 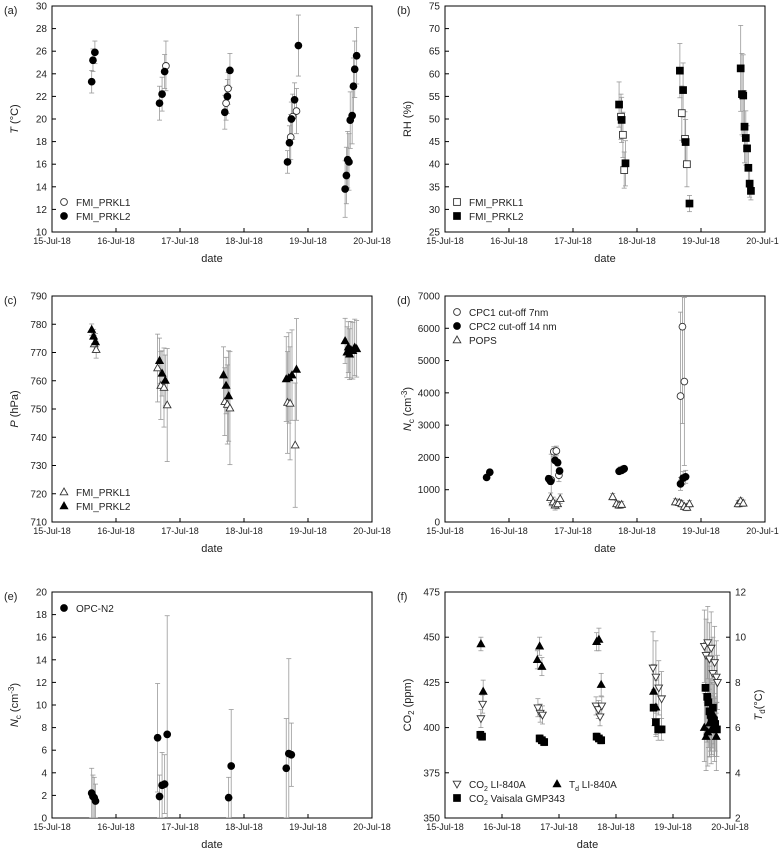 What do you see at coordinates (435, 97) in the screenshot?
I see `y-tick-label: 55` at bounding box center [435, 97].